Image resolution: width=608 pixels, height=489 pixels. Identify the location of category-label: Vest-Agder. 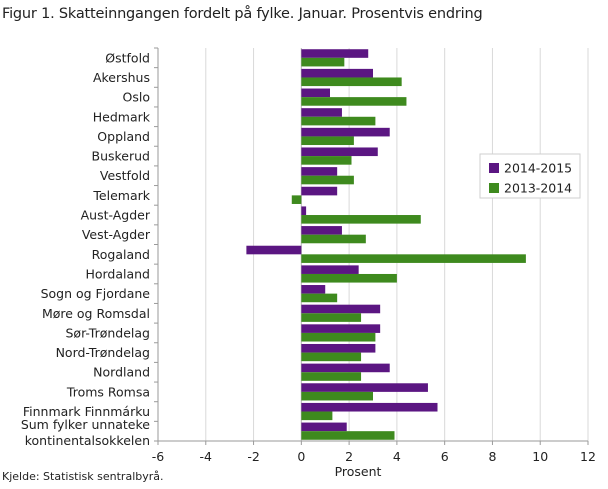
(116, 234).